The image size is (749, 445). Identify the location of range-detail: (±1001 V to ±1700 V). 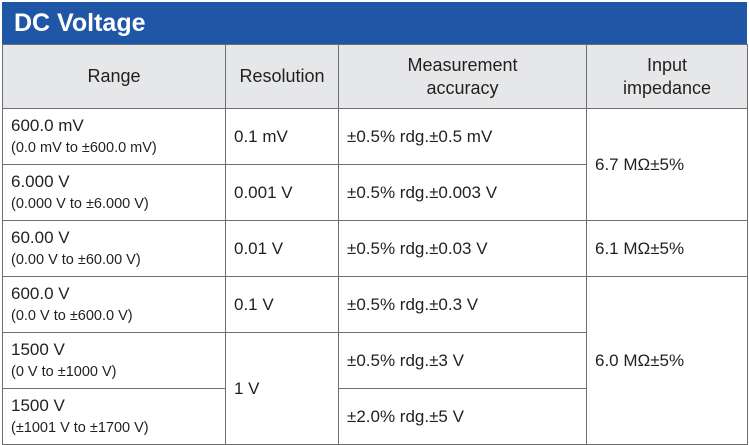
(80, 427).